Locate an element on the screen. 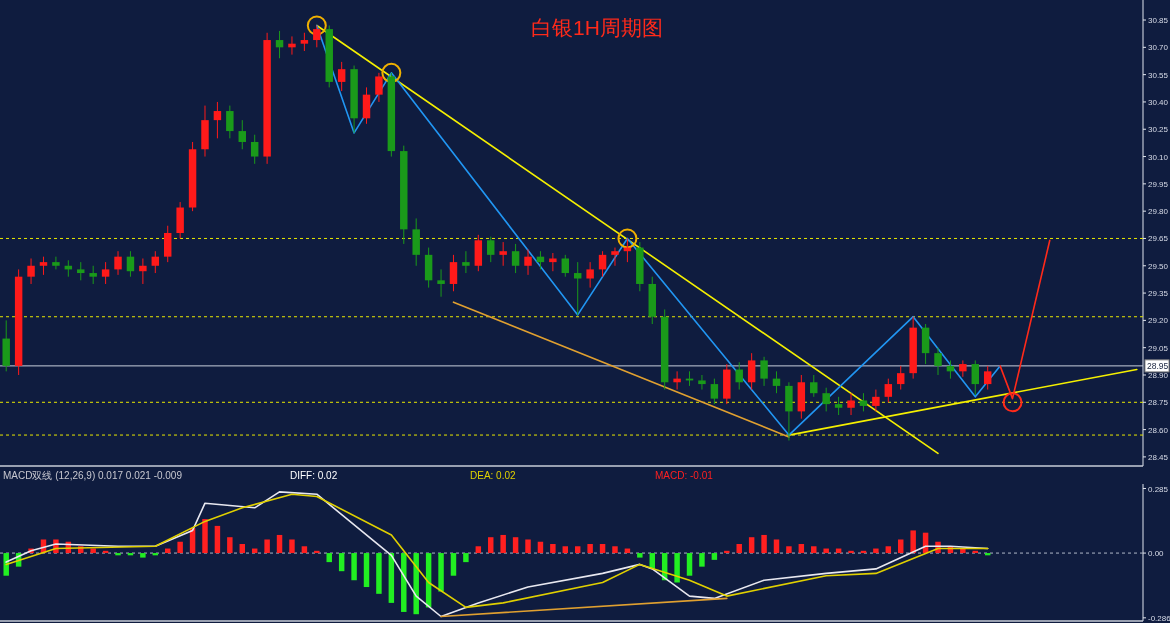 The height and width of the screenshot is (623, 1170). text: DEA: 0.02 is located at coordinates (493, 475).